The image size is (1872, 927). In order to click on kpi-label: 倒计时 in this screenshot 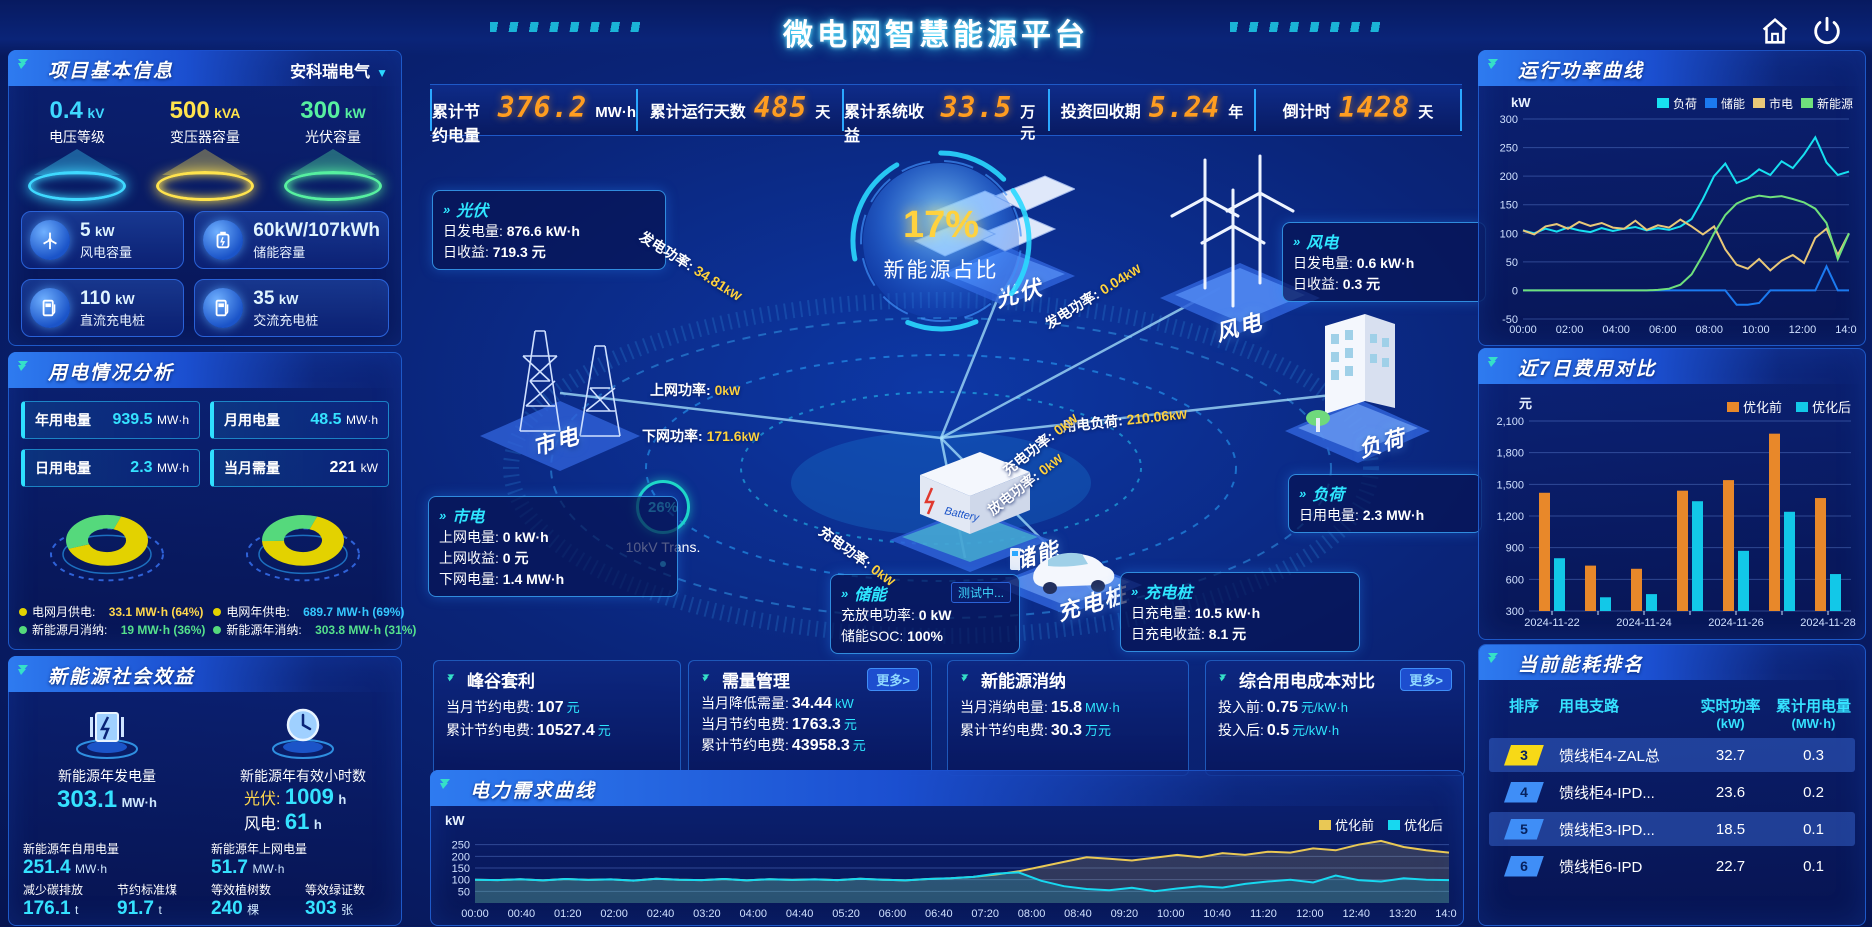, I will do `click(1306, 112)`.